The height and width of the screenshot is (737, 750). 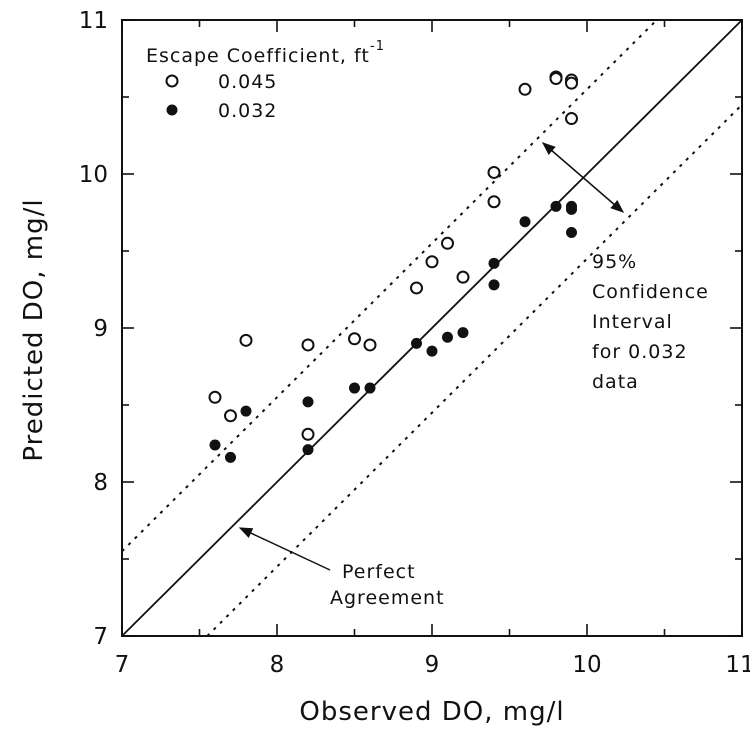 What do you see at coordinates (247, 111) in the screenshot?
I see `legend-label-0032: 0.032` at bounding box center [247, 111].